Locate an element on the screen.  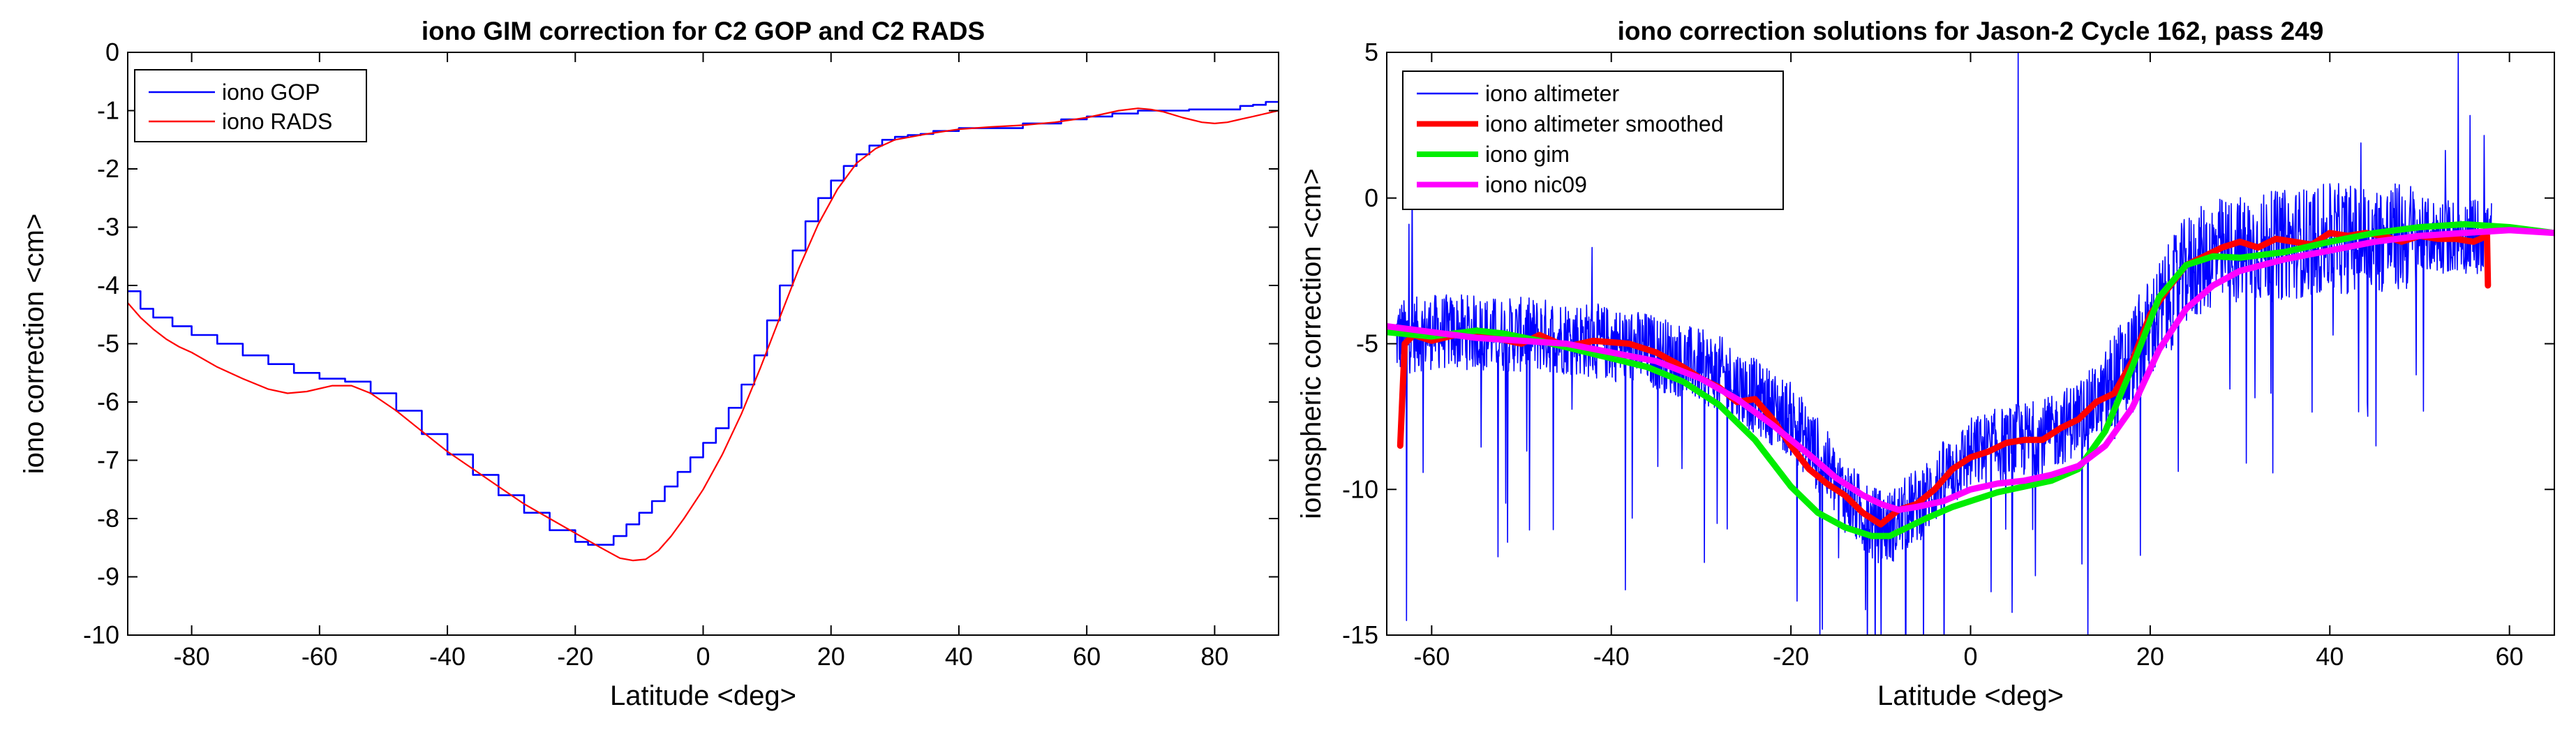
legend-label: iono nic09 is located at coordinates (1536, 185).